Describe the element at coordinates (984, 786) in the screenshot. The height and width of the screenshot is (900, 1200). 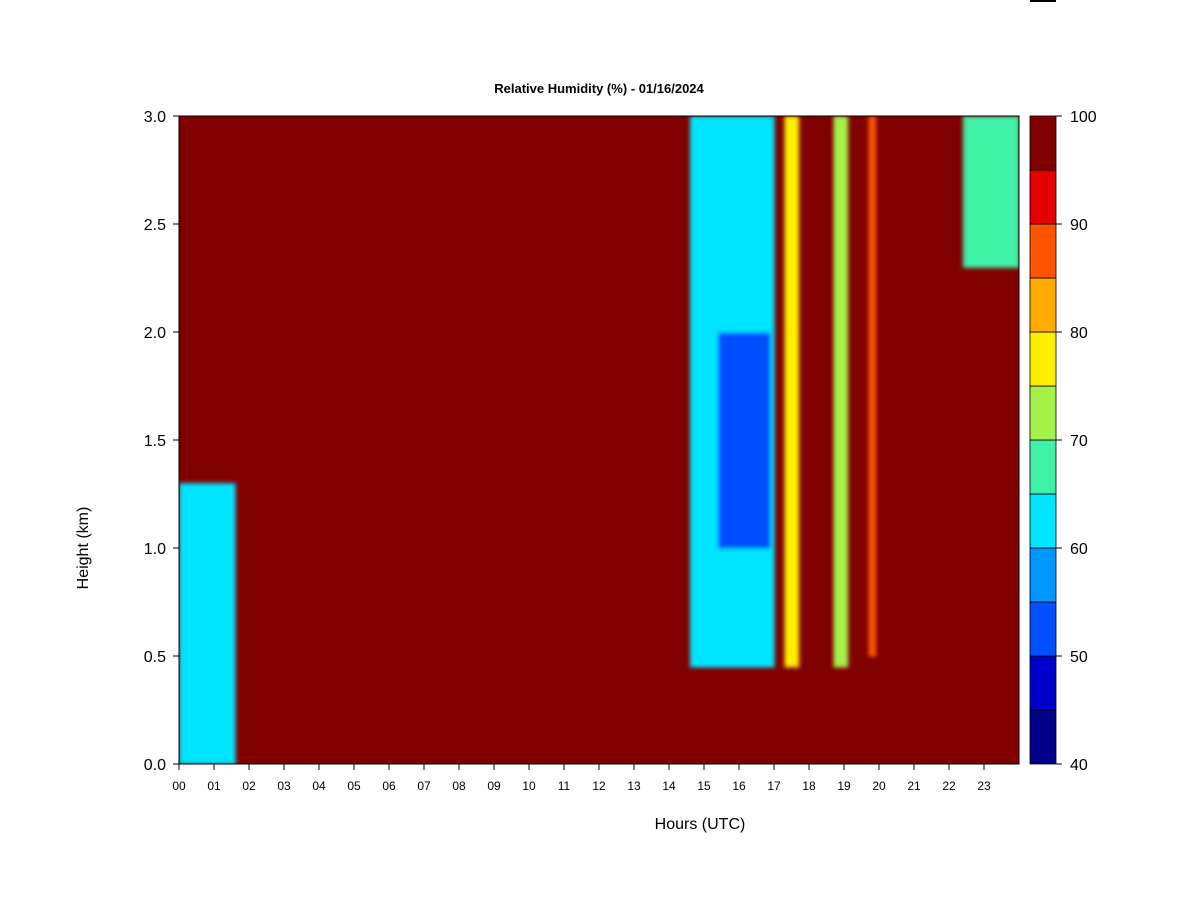
I see `x-tick-label: 23` at that location.